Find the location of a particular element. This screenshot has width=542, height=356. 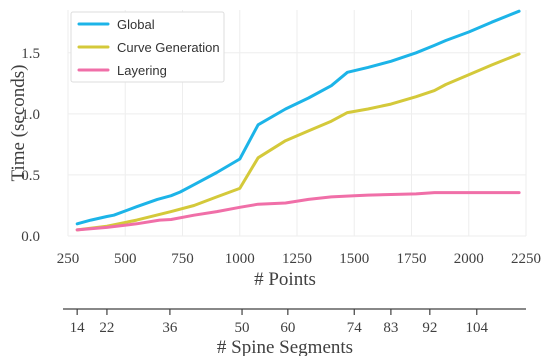

secondary-tick-label: 92 is located at coordinates (429, 328).